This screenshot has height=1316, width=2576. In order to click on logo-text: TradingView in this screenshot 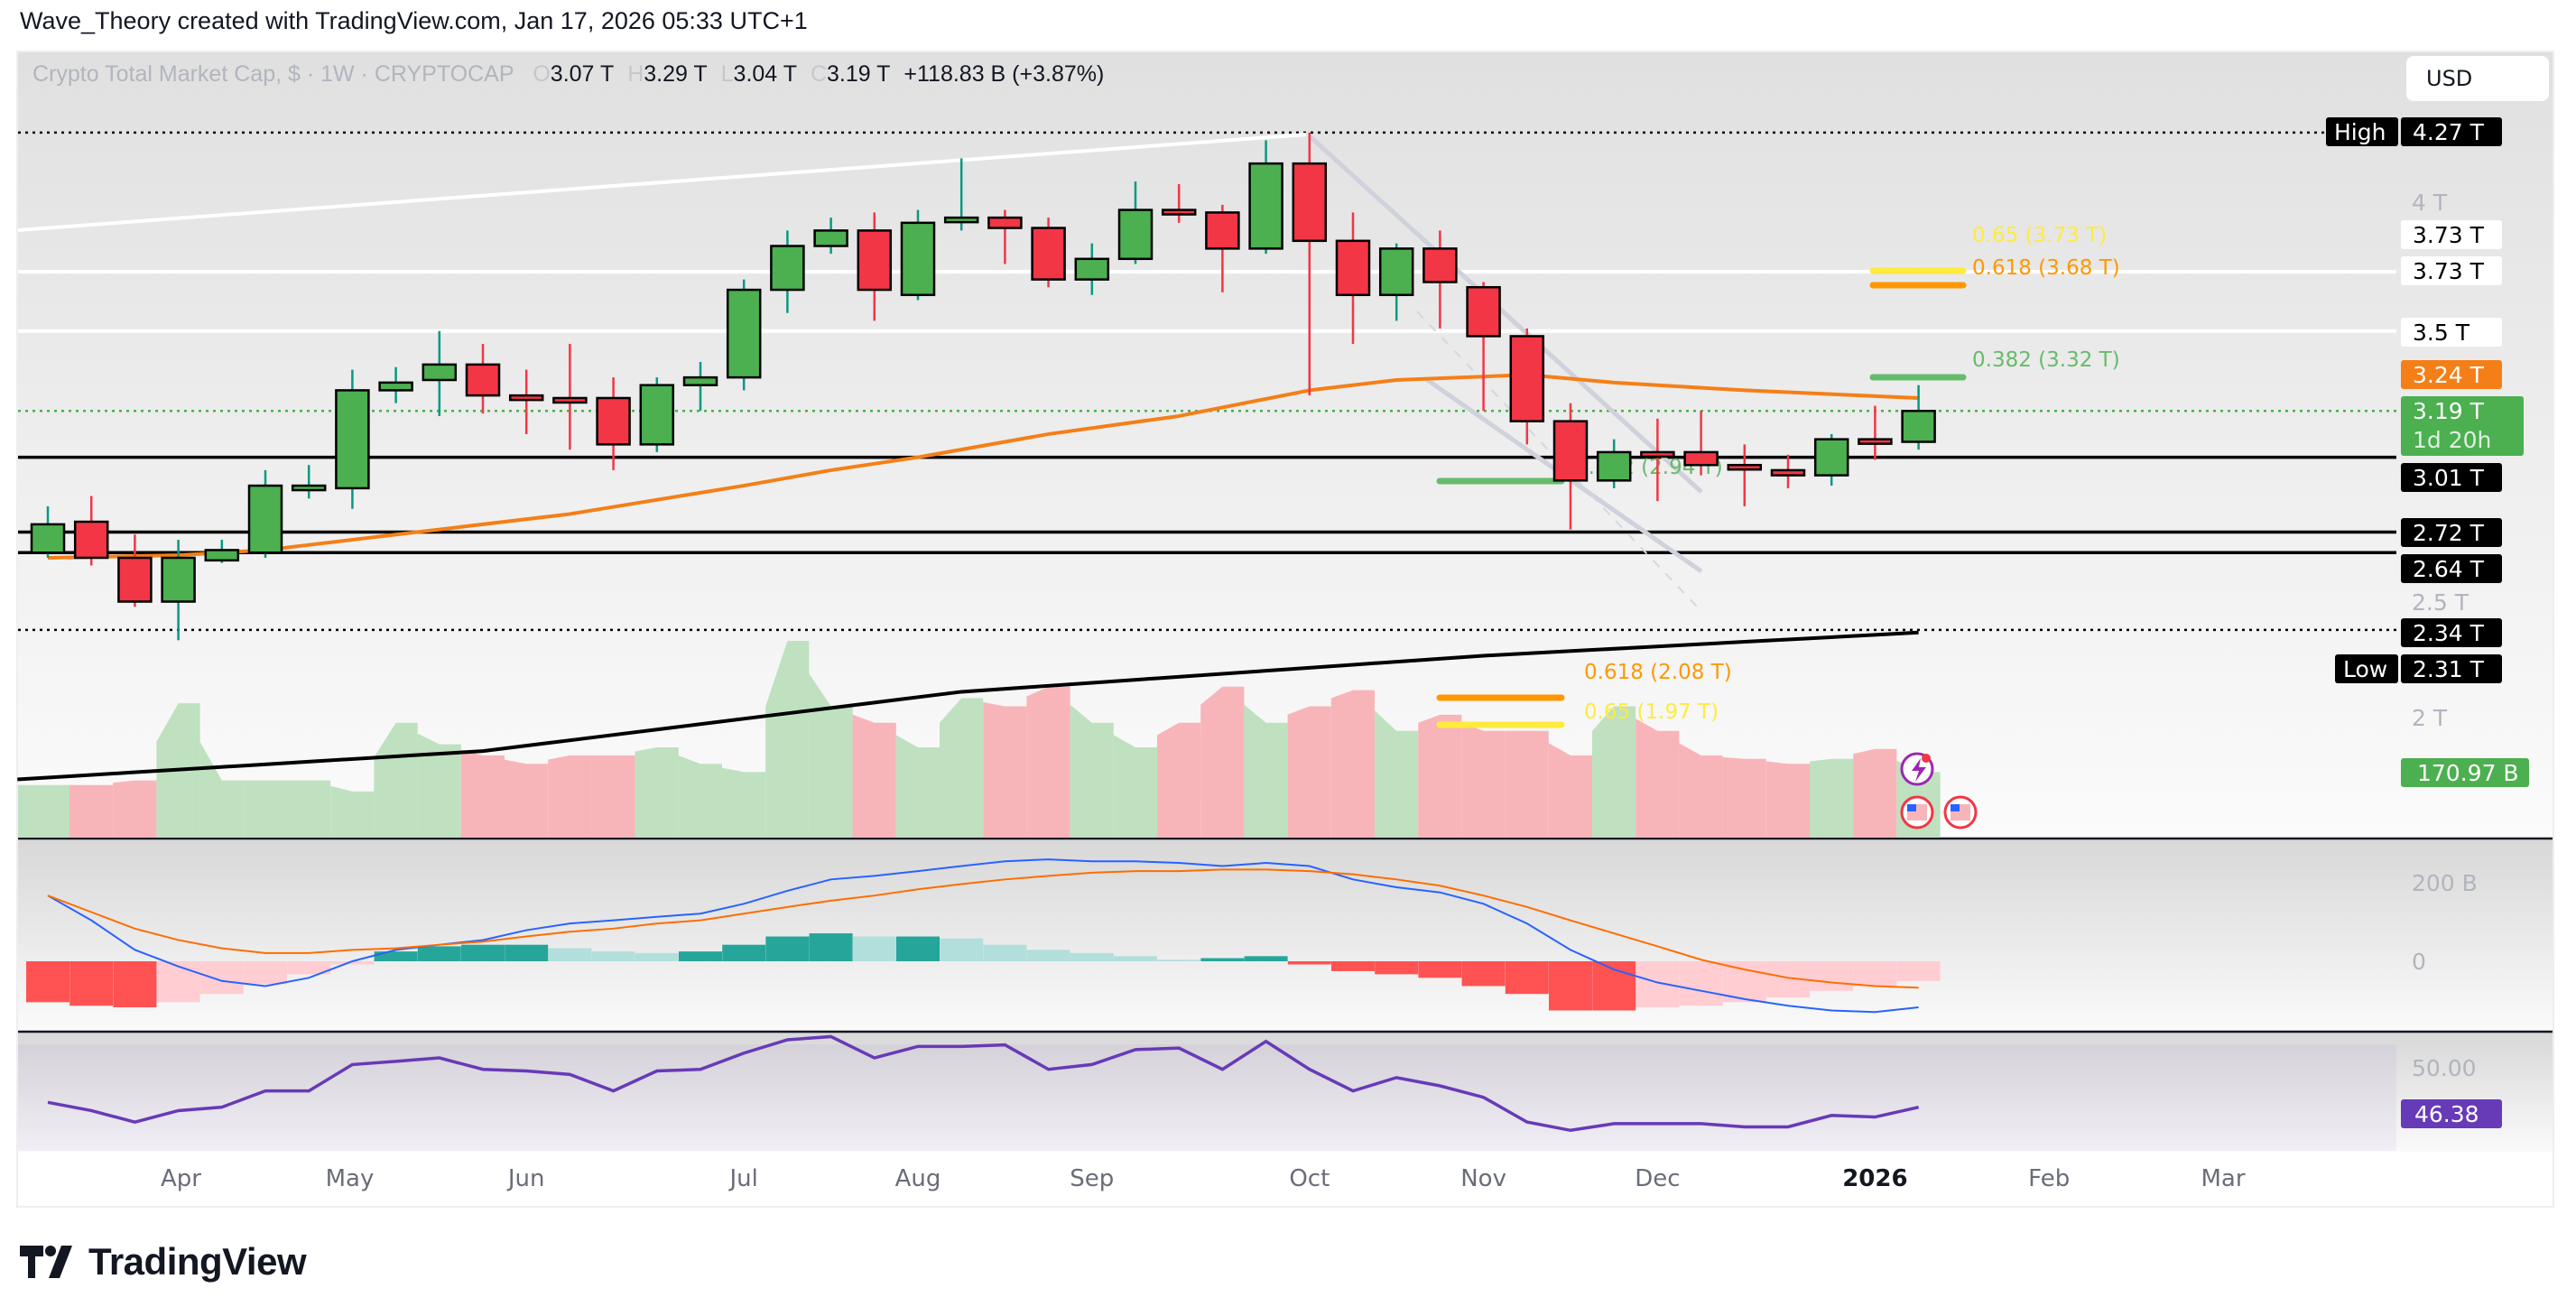, I will do `click(197, 1261)`.